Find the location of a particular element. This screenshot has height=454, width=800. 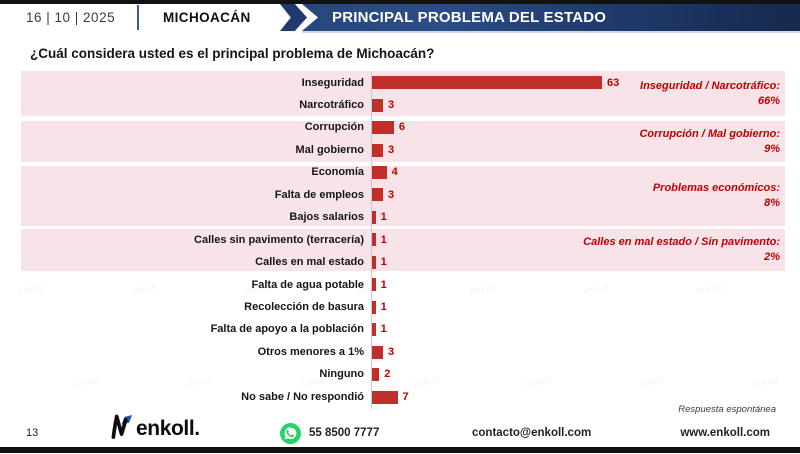

category-label: Recolección de basura is located at coordinates (304, 307).